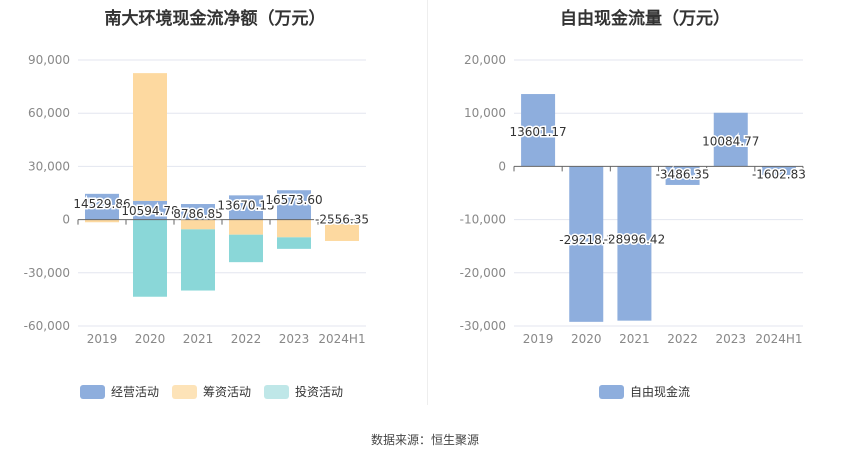 This screenshot has height=459, width=850. I want to click on left-data-label: 10594.78, so click(149, 211).